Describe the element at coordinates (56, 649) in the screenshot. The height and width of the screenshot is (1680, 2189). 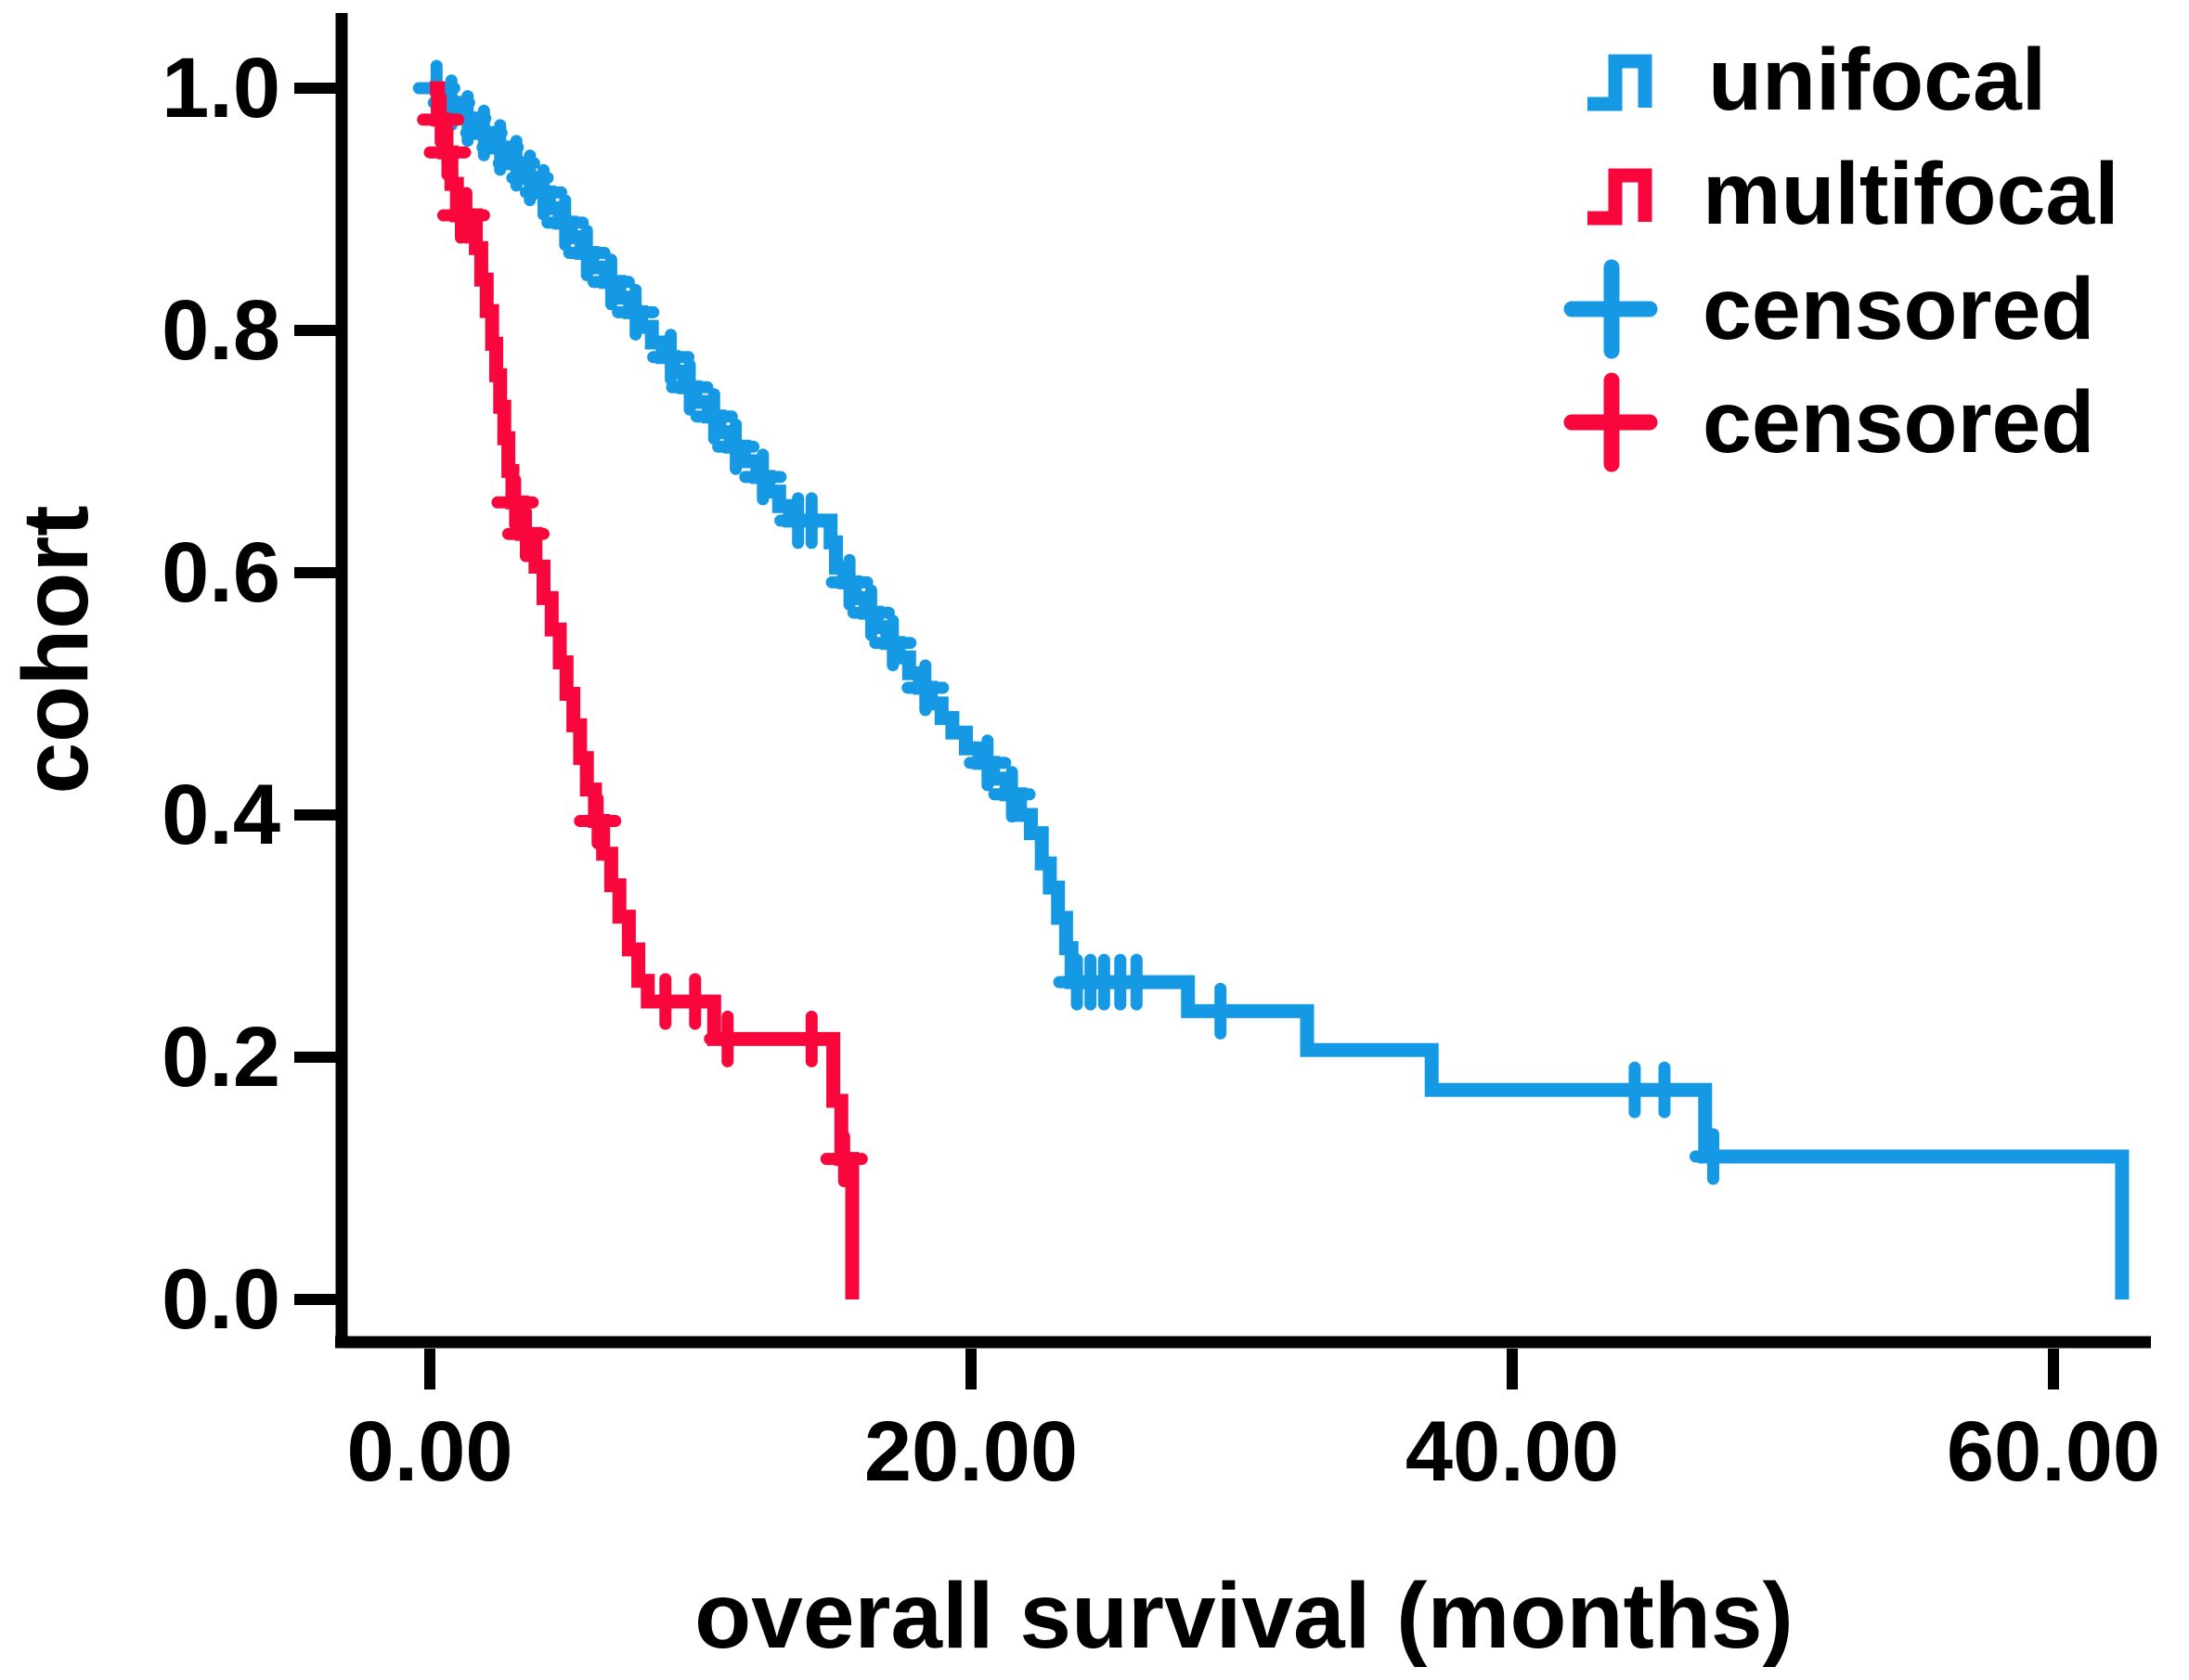
I see `y-axis-title: cohort` at that location.